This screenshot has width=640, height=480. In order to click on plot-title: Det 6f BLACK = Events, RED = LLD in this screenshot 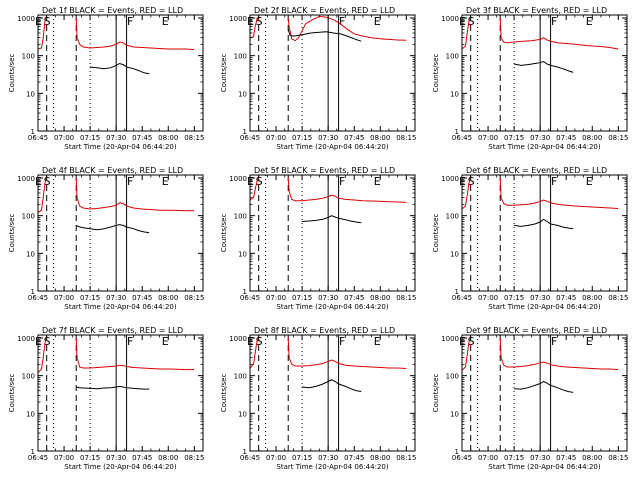, I will do `click(536, 170)`.